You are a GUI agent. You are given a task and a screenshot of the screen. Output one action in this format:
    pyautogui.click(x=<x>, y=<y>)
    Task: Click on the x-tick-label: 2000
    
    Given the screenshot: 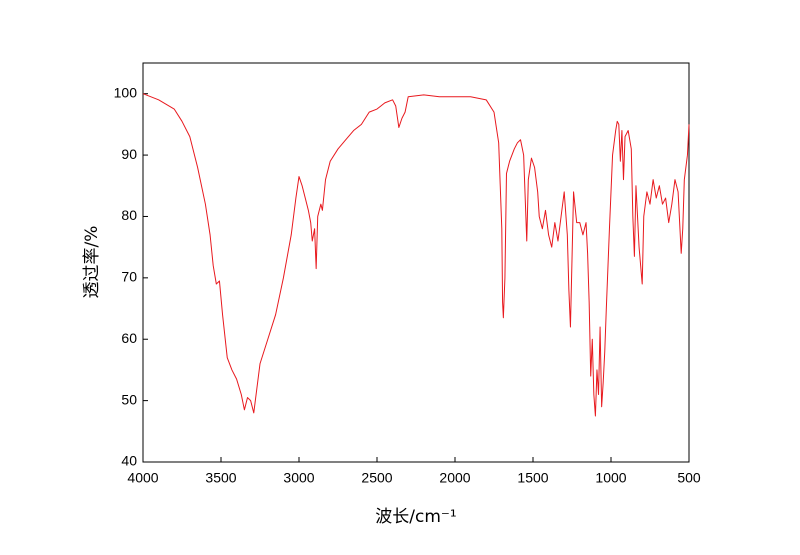 What is the action you would take?
    pyautogui.click(x=454, y=478)
    